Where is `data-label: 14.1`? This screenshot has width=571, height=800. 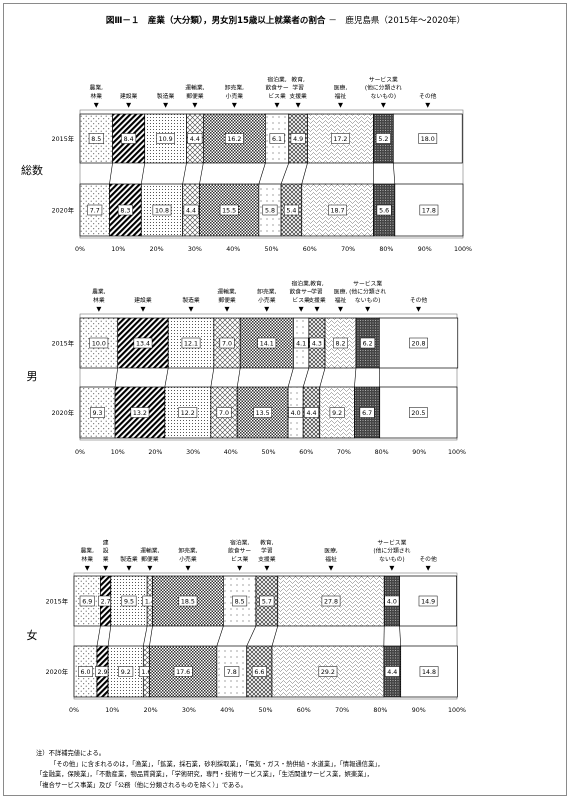 data-label: 14.1 is located at coordinates (267, 343).